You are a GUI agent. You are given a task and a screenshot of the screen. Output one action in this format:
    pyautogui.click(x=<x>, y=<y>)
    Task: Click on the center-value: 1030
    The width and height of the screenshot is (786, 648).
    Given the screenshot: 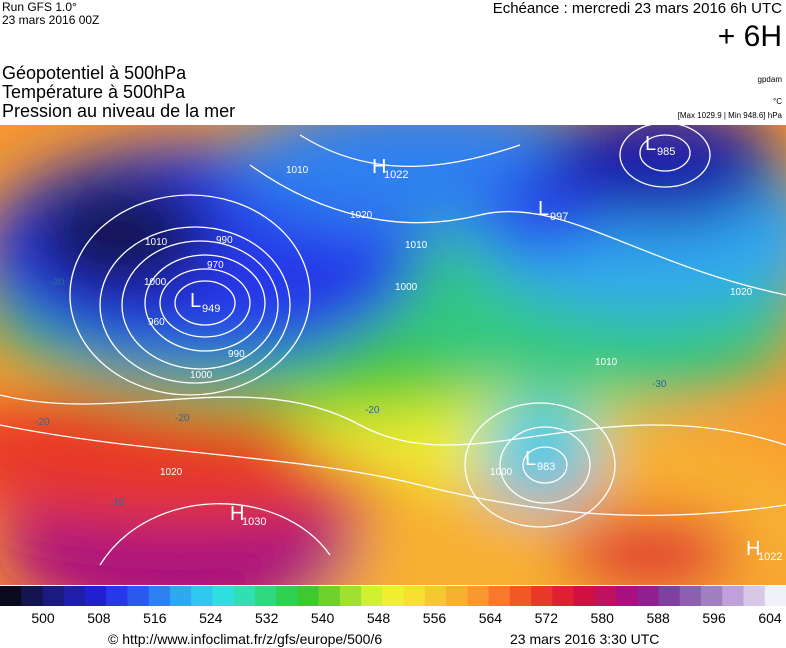 What is the action you would take?
    pyautogui.click(x=254, y=522)
    